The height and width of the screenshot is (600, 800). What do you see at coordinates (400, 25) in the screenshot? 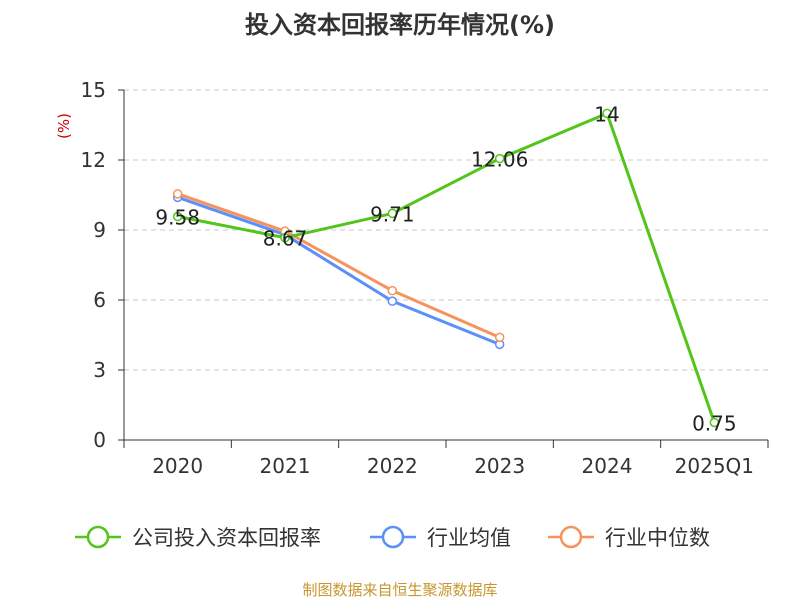
I see `chart-title: 投入资本回报率历年情况(%)` at bounding box center [400, 25].